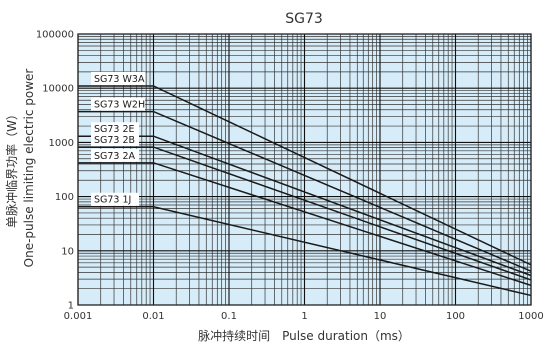 The height and width of the screenshot is (347, 544). I want to click on x-axis-label: 脉冲持续时间 Pulse duration（ms）, so click(304, 335).